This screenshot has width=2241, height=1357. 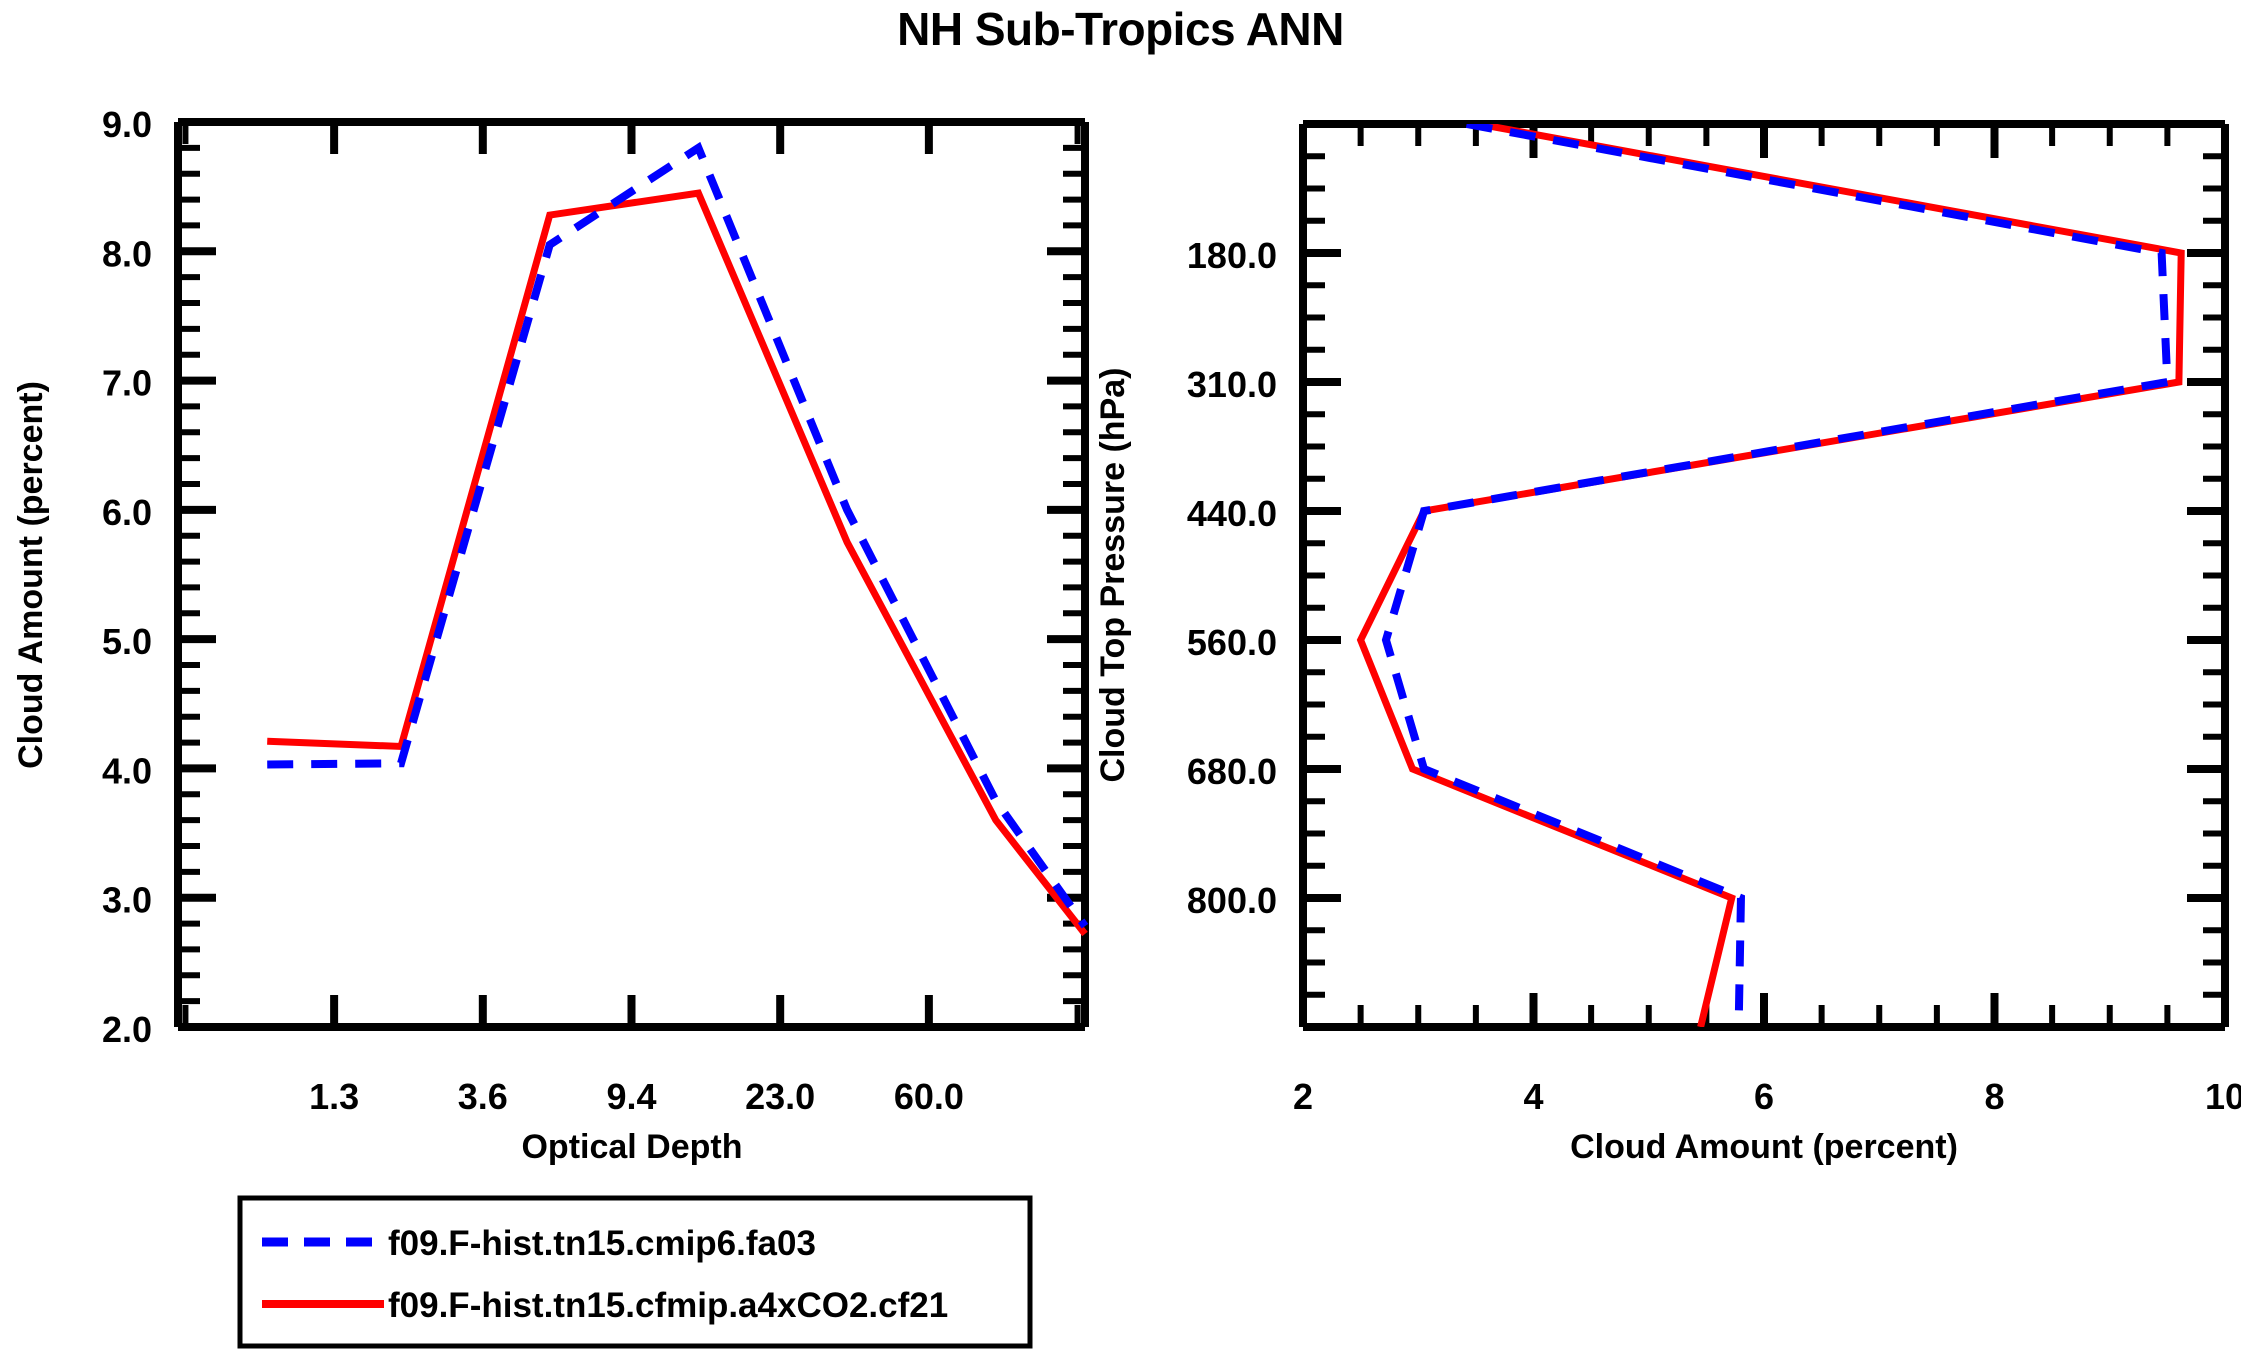 I want to click on right-x-tick-label: 10, so click(x=2223, y=1096).